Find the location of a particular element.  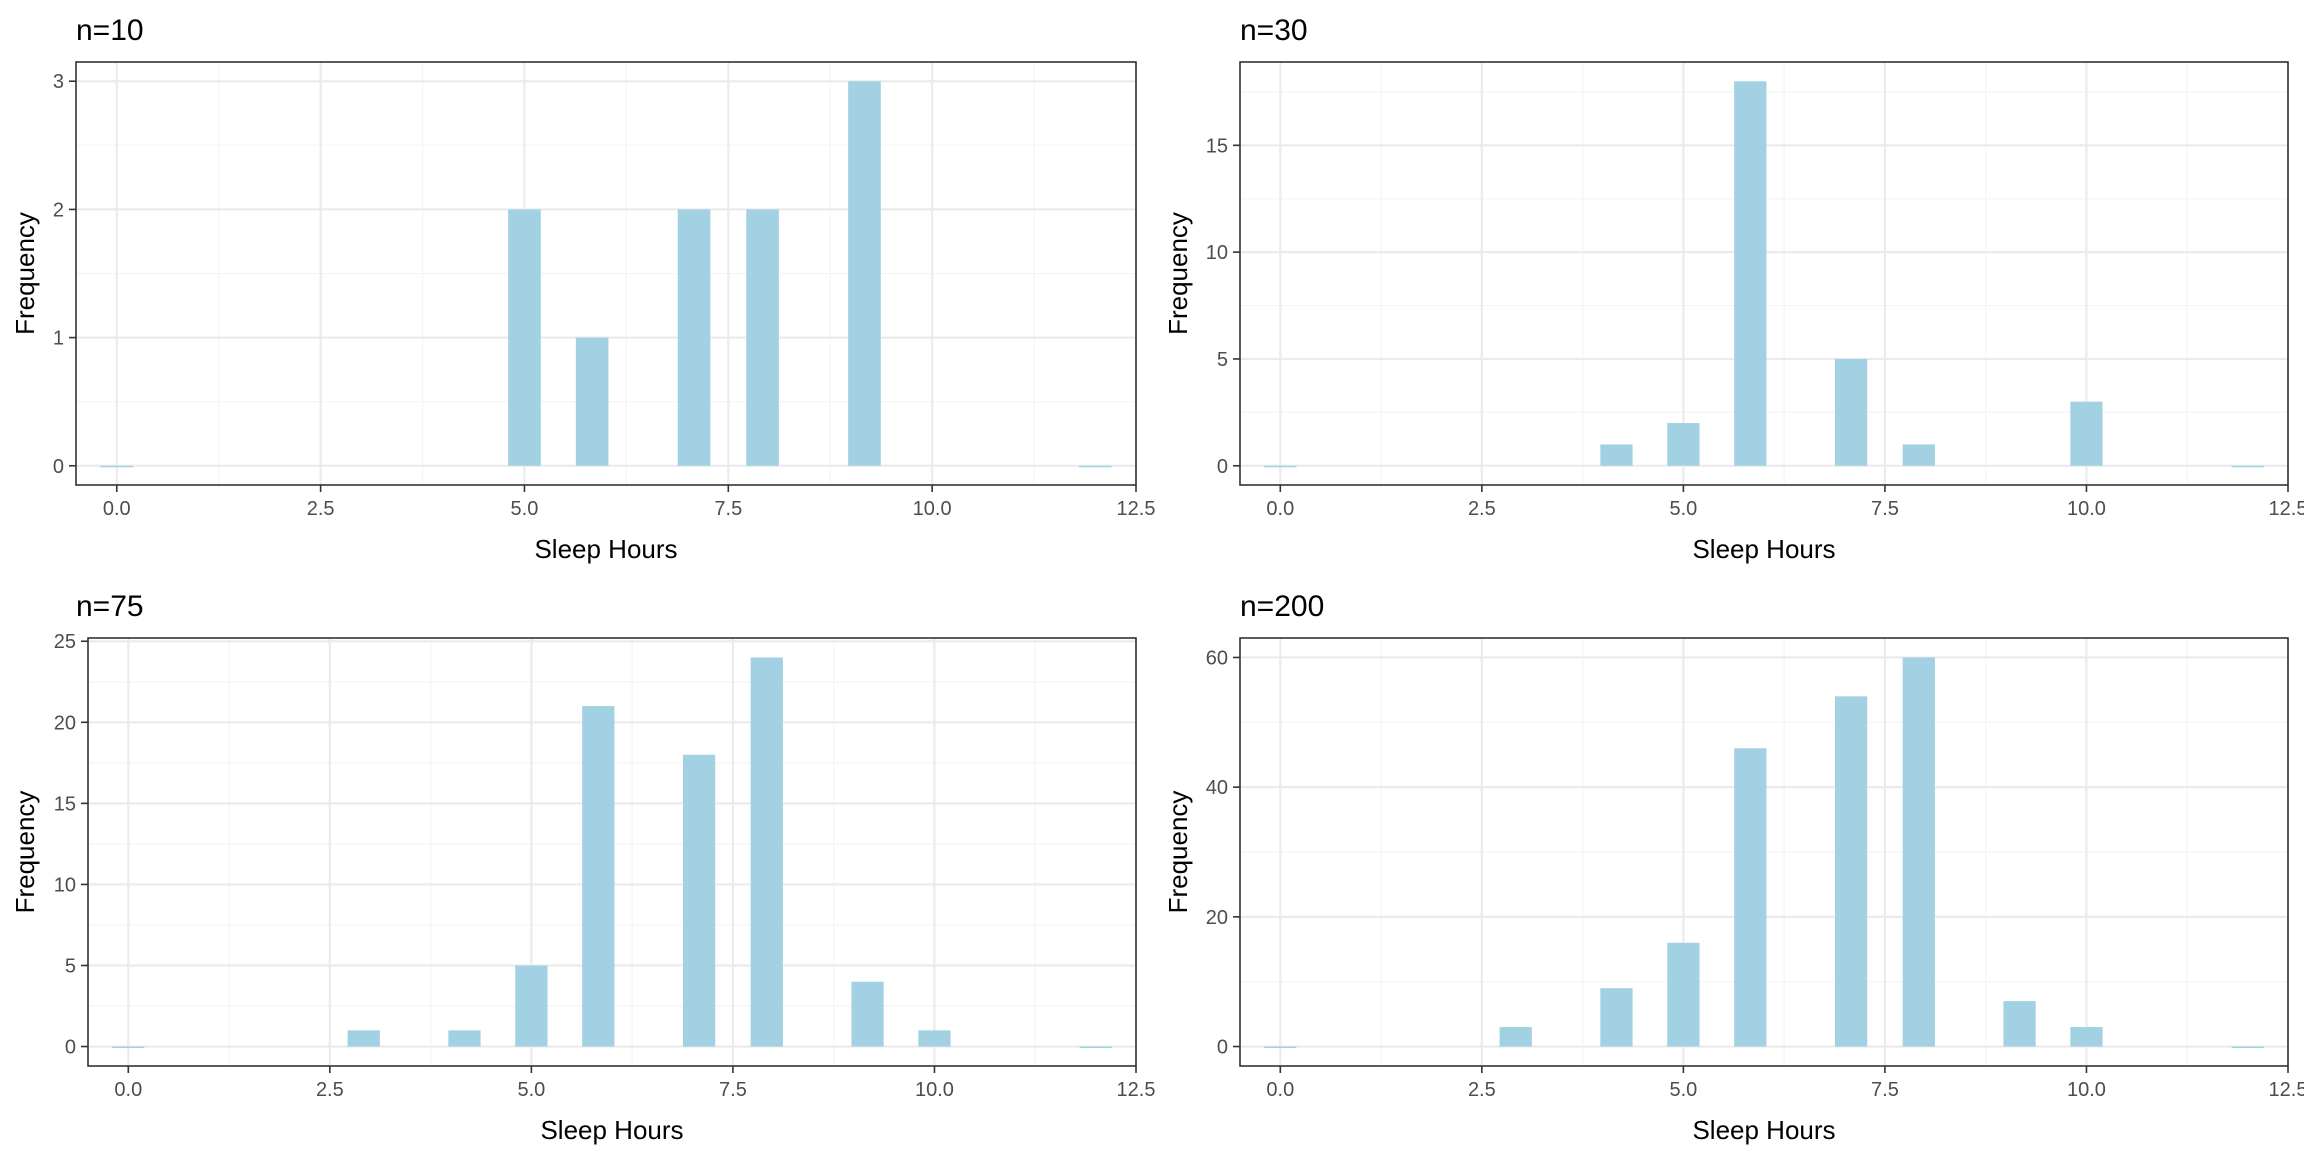

y-tick-label: 2 is located at coordinates (58, 210).